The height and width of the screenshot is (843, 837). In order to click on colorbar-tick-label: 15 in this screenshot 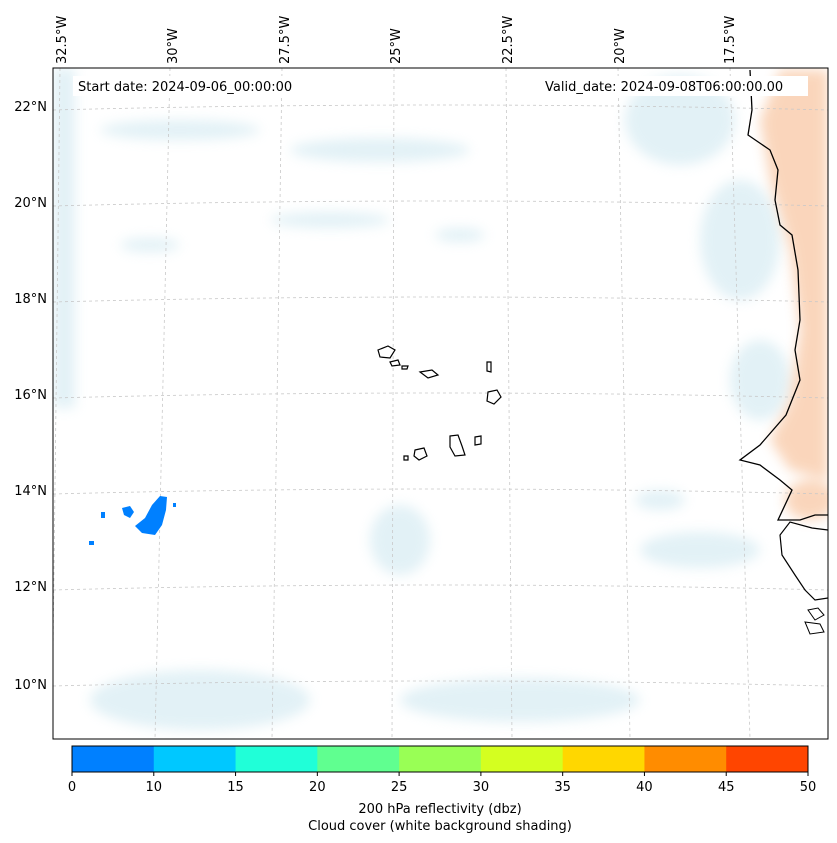, I will do `click(235, 787)`.